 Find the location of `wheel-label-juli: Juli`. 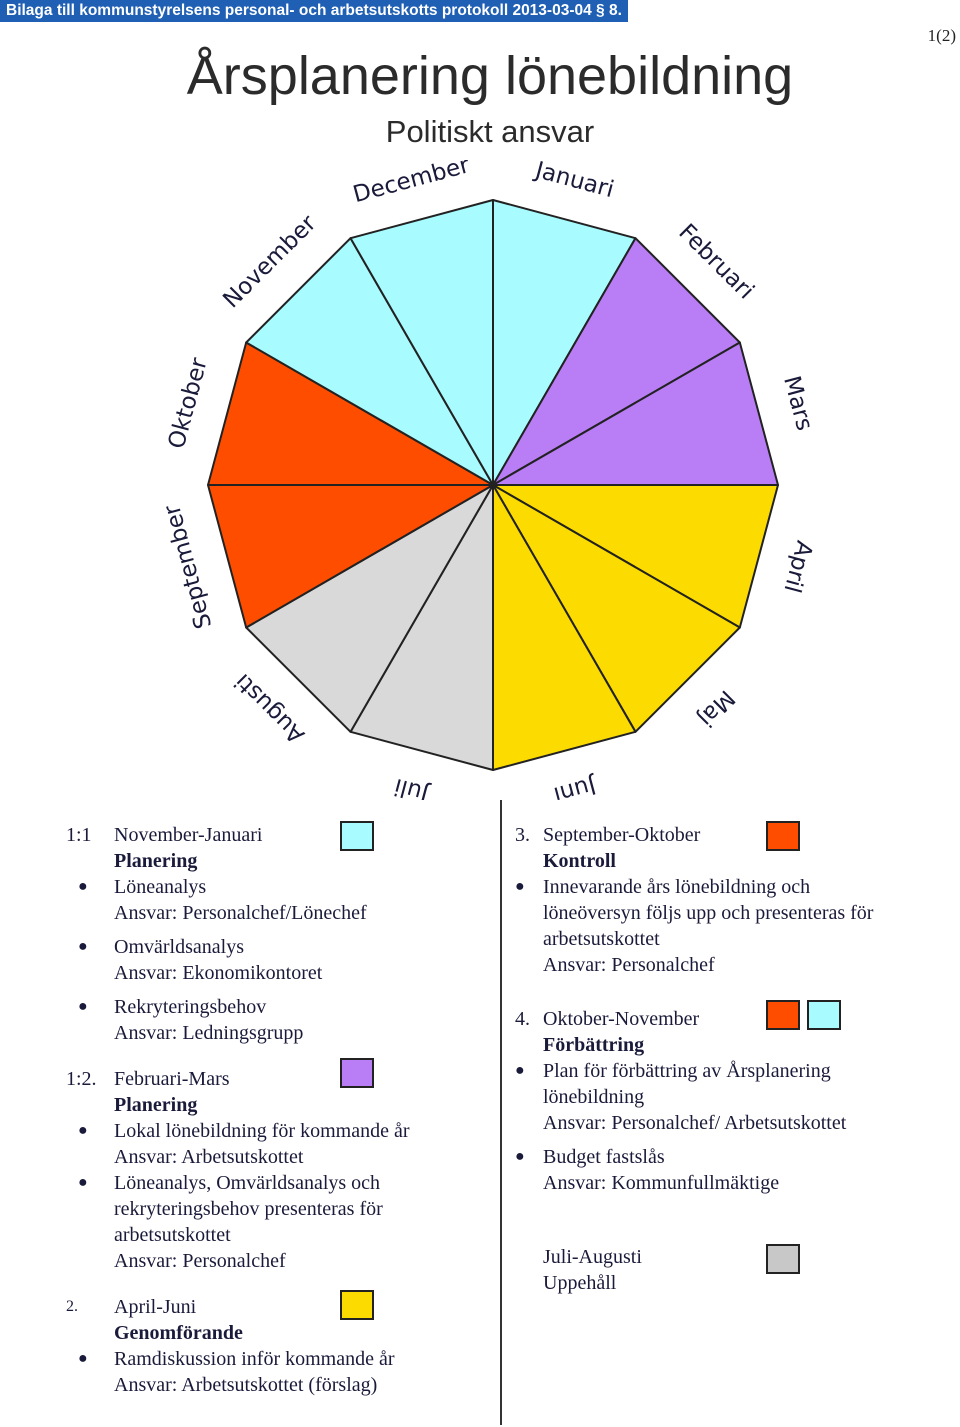

wheel-label-juli: Juli is located at coordinates (412, 786).